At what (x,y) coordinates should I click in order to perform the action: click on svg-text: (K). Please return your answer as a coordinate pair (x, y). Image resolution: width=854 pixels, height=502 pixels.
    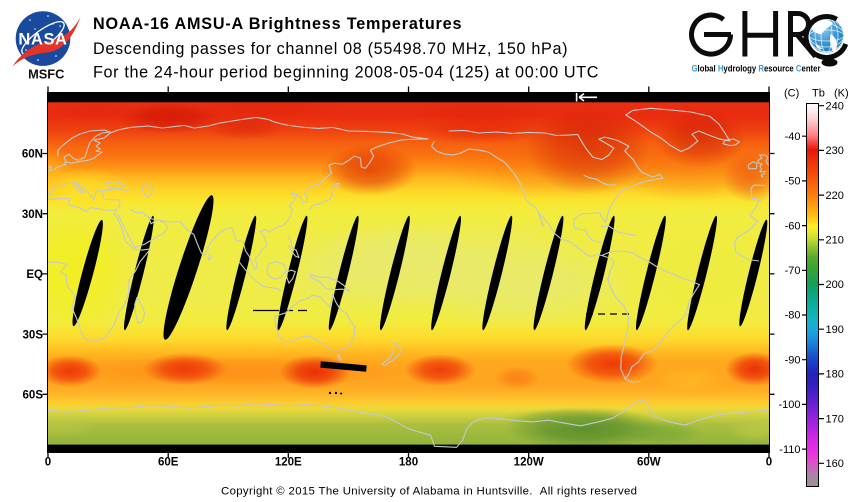
    Looking at the image, I should click on (841, 94).